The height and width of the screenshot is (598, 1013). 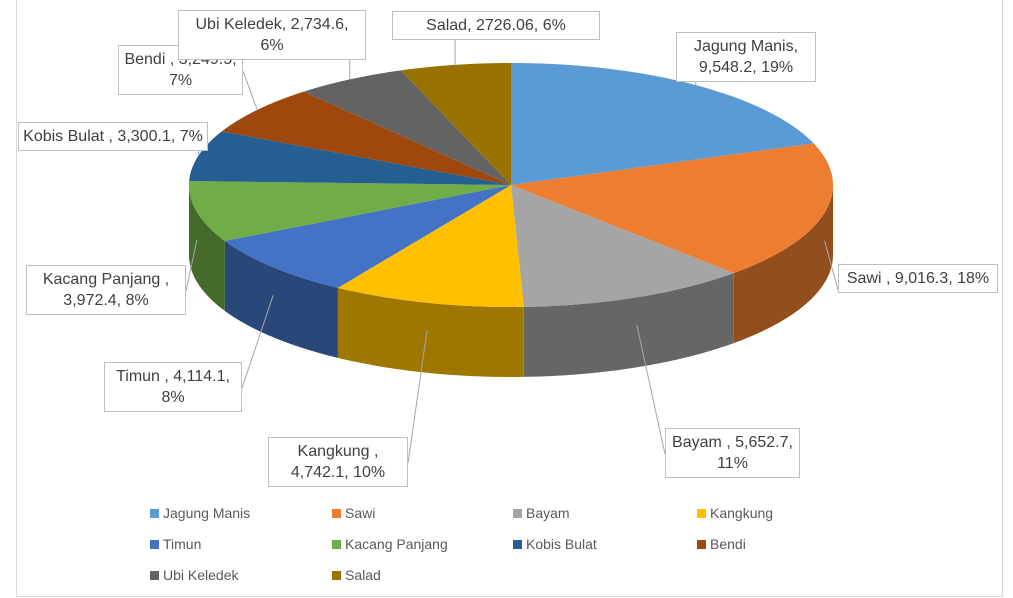 I want to click on legend-label: Jagung Manis, so click(x=207, y=513).